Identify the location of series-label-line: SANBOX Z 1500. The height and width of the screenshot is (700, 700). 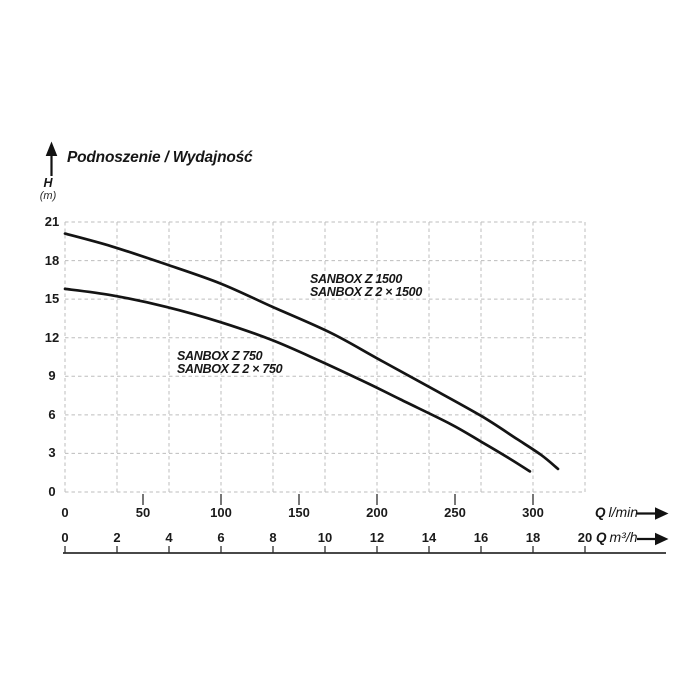
(356, 279).